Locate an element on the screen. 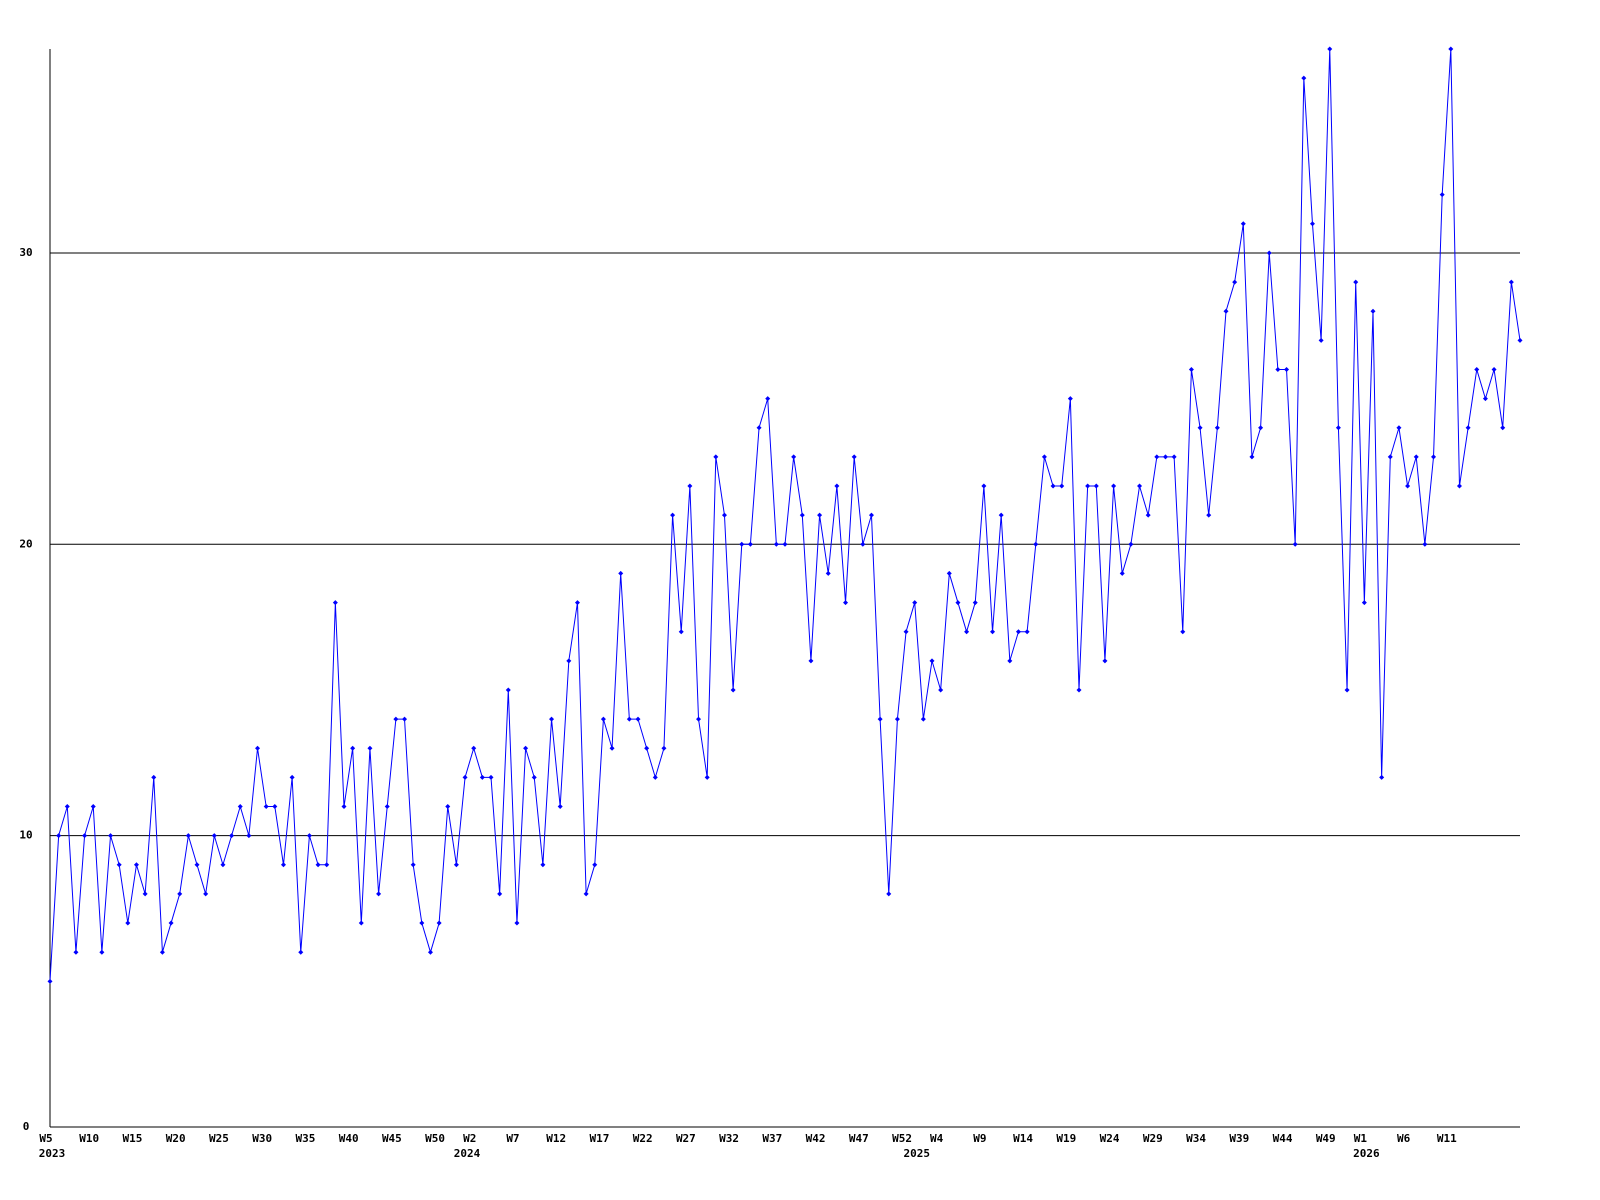  x-tick-label: W50 is located at coordinates (435, 1138).